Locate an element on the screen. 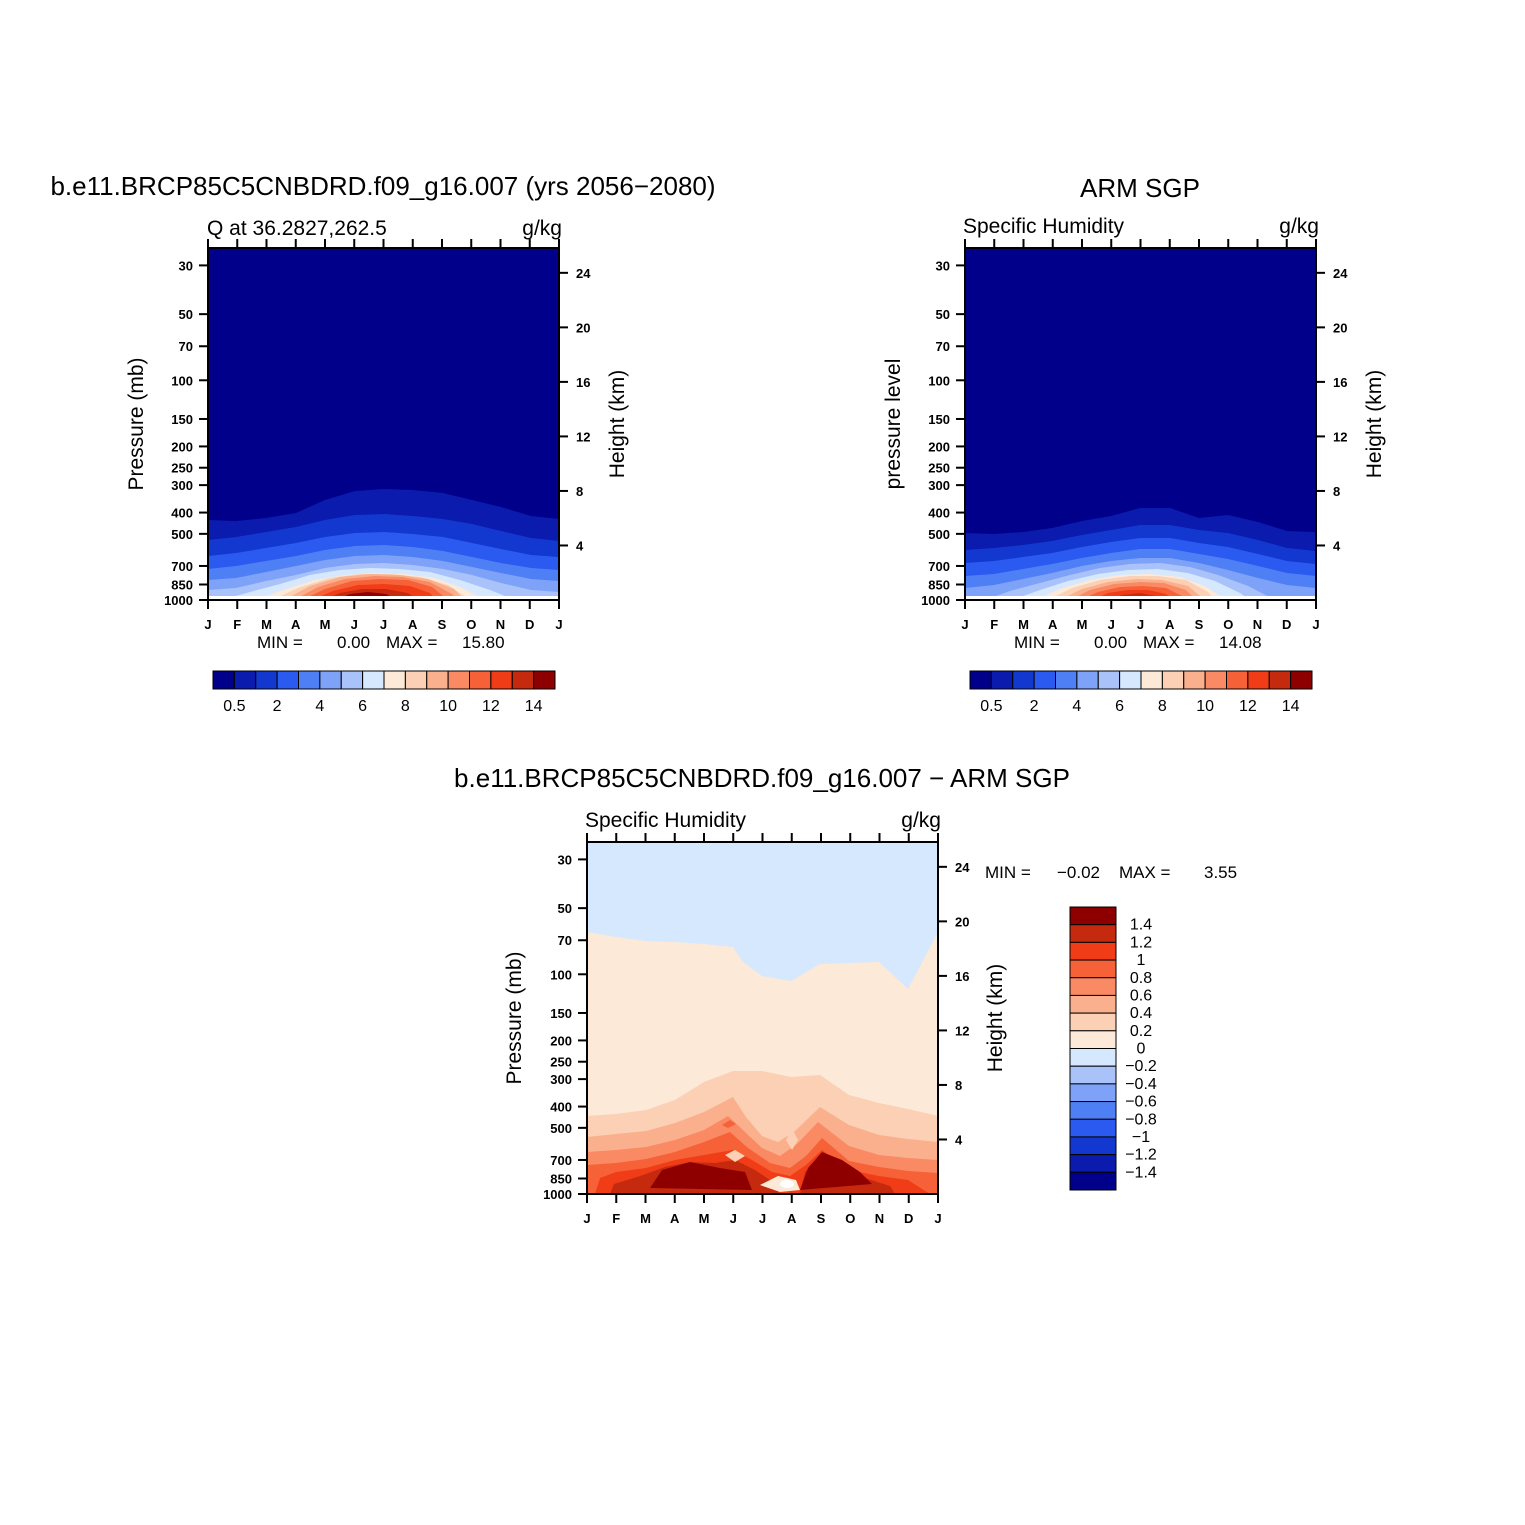  colorbar-label: 0.4 is located at coordinates (1141, 1013).